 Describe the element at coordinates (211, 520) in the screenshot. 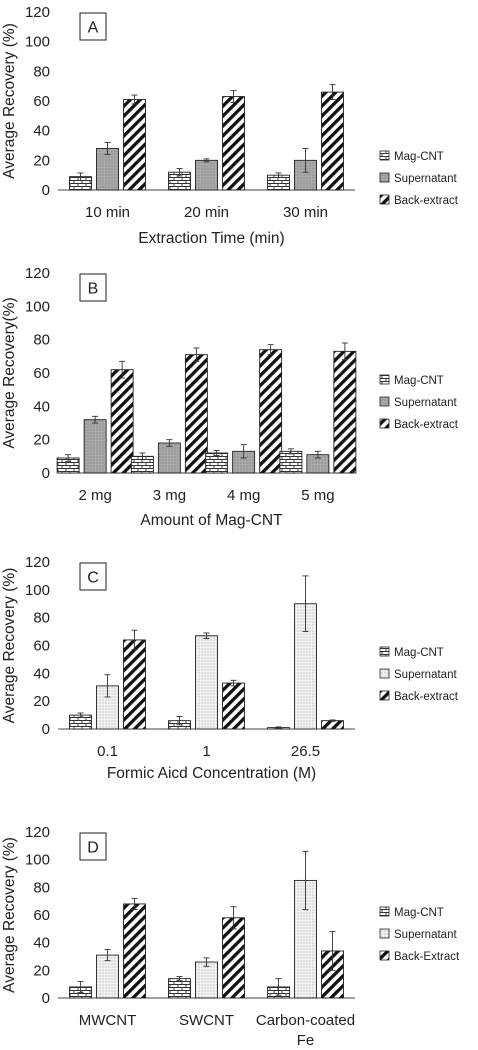

I see `x-axis-label: Amount of Mag-CNT` at that location.